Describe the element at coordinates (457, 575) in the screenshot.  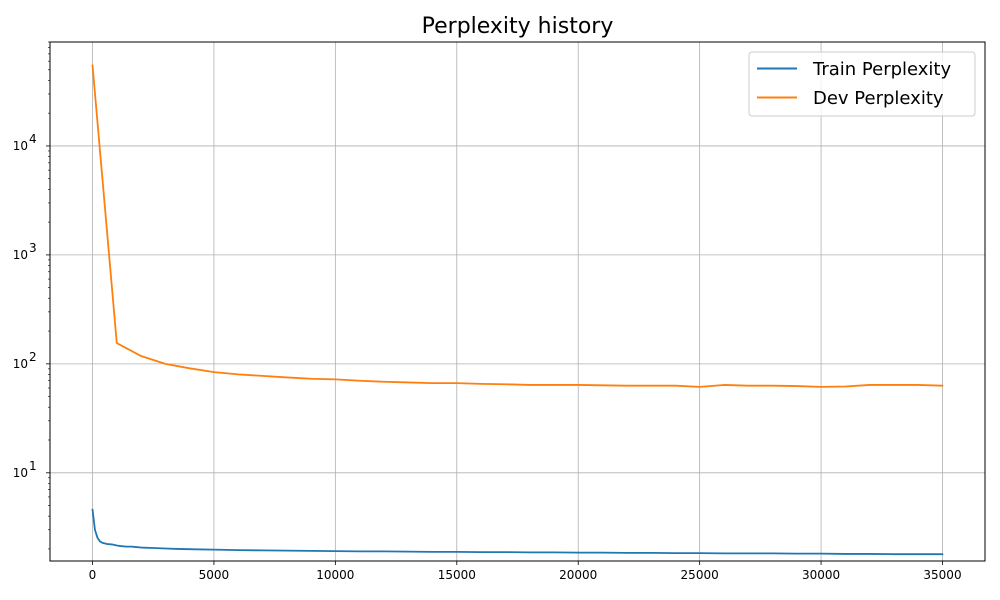
I see `x-tick-label: 15000` at that location.